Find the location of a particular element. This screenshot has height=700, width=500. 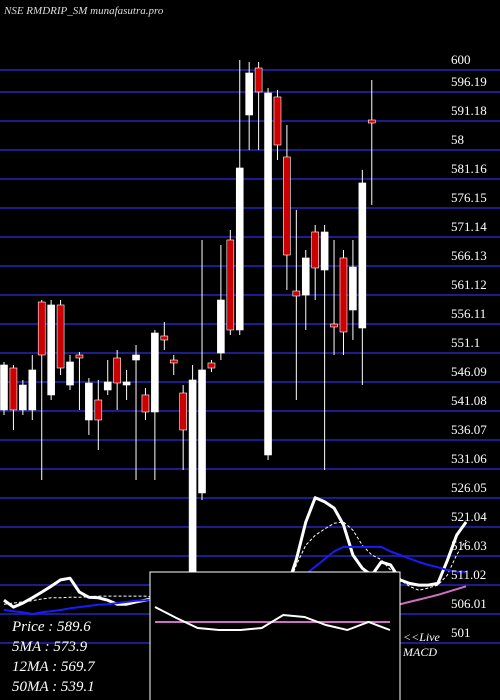

legend-entry: 12MA : 569.7 is located at coordinates (54, 667).